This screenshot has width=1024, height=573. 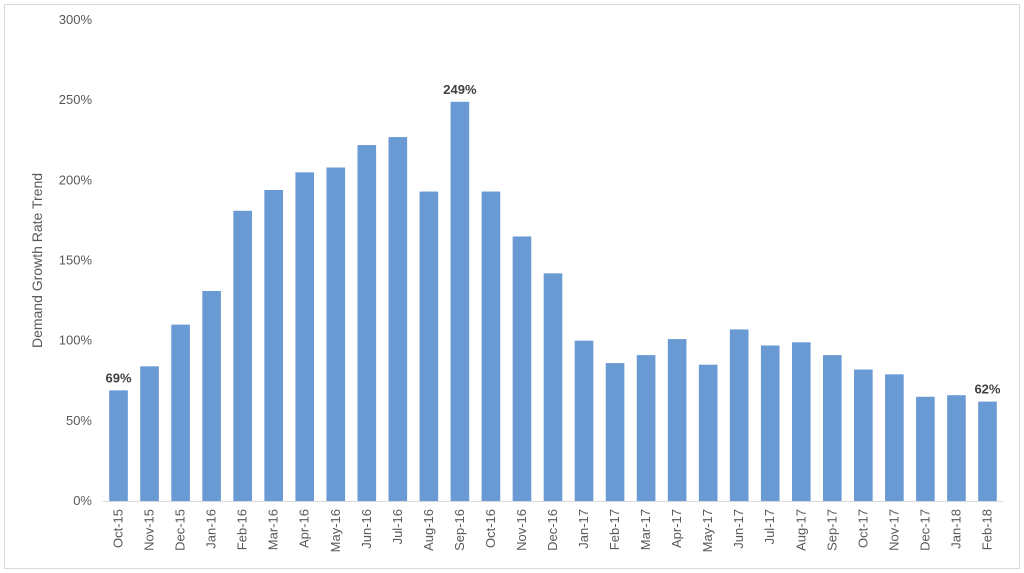 What do you see at coordinates (862, 528) in the screenshot?
I see `x-tick-label: Oct-17` at bounding box center [862, 528].